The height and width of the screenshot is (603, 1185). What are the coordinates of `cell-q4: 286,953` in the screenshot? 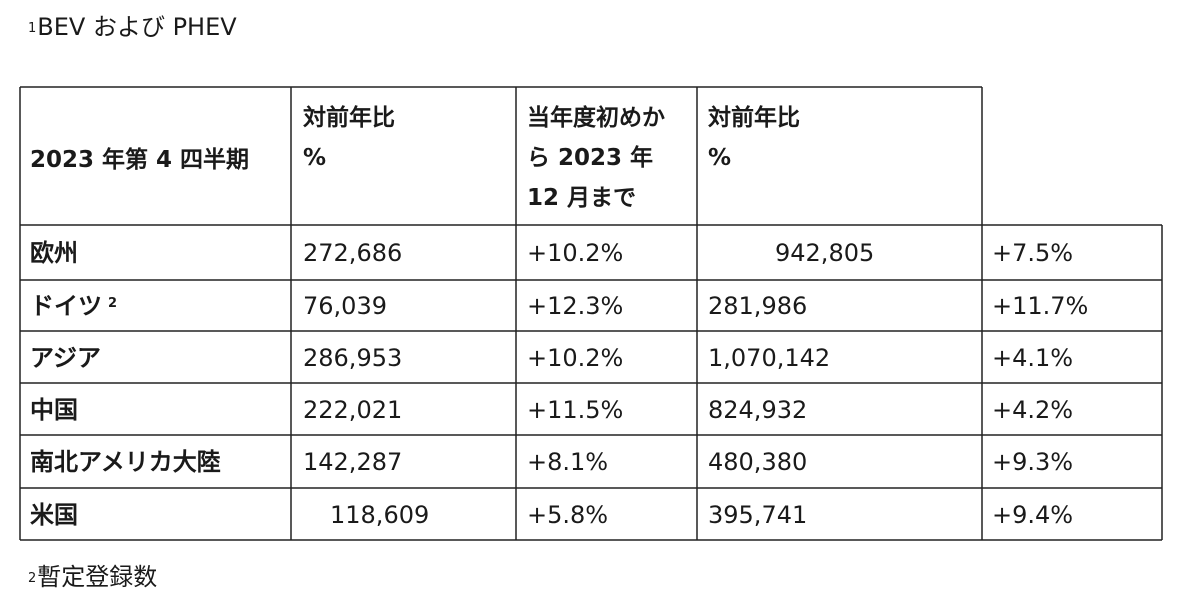 It's located at (353, 358).